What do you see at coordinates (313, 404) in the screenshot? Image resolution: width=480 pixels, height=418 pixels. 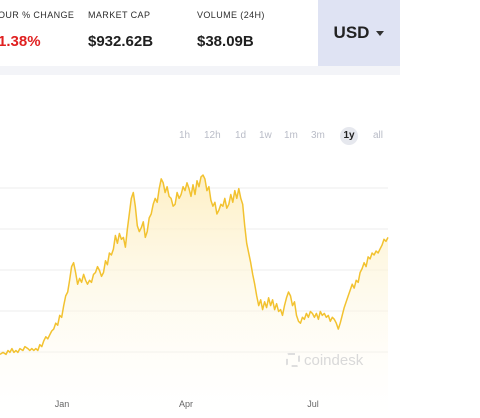 I see `x-tick-label: Jul` at bounding box center [313, 404].